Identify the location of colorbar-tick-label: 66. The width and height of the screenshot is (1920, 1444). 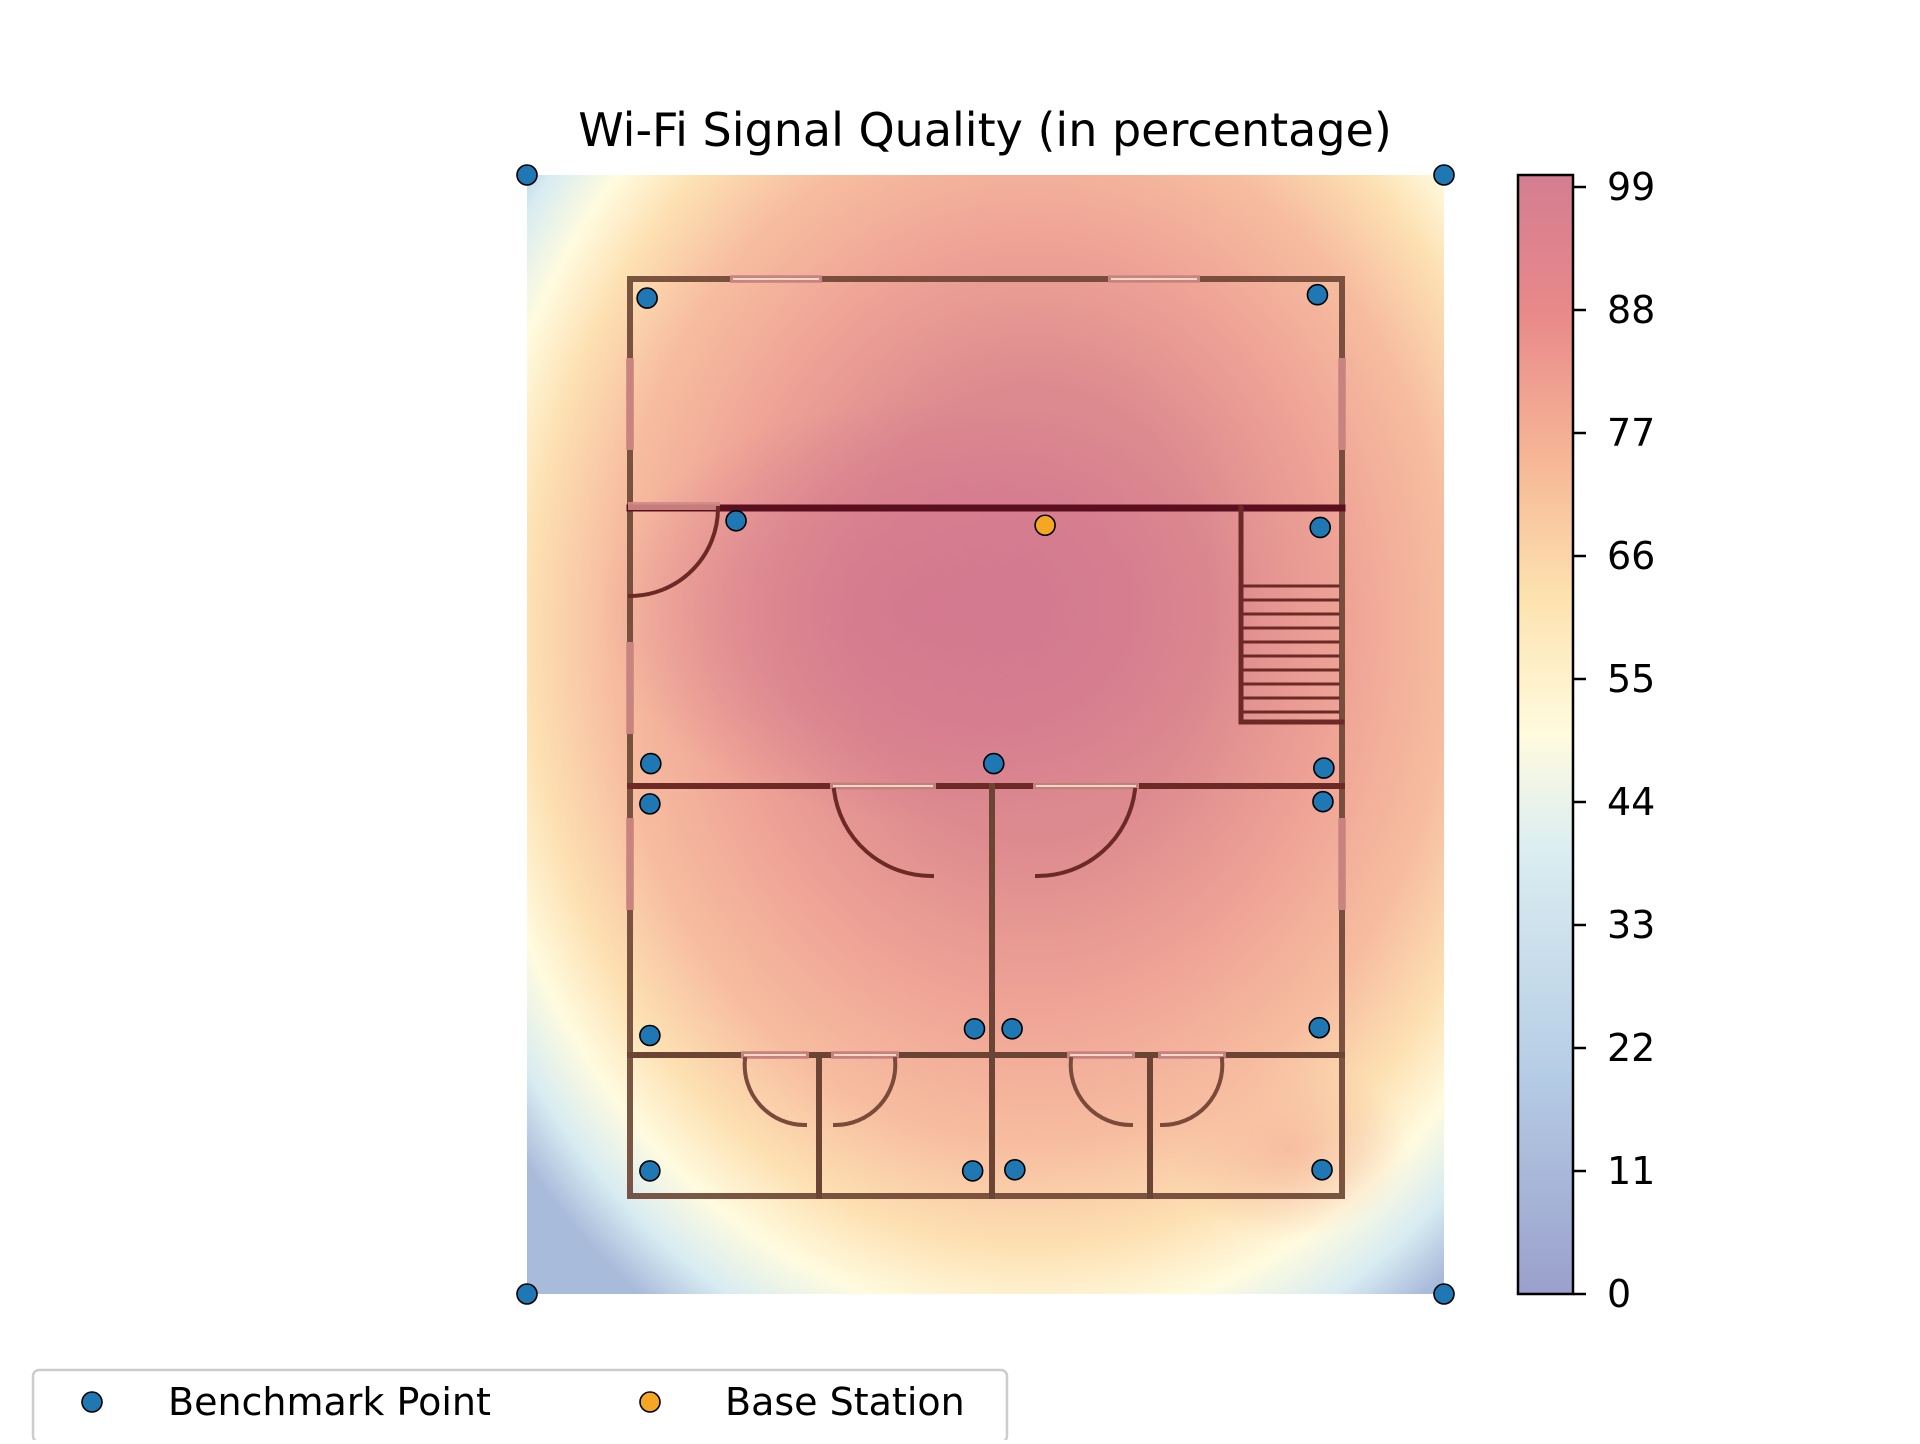
(1631, 556).